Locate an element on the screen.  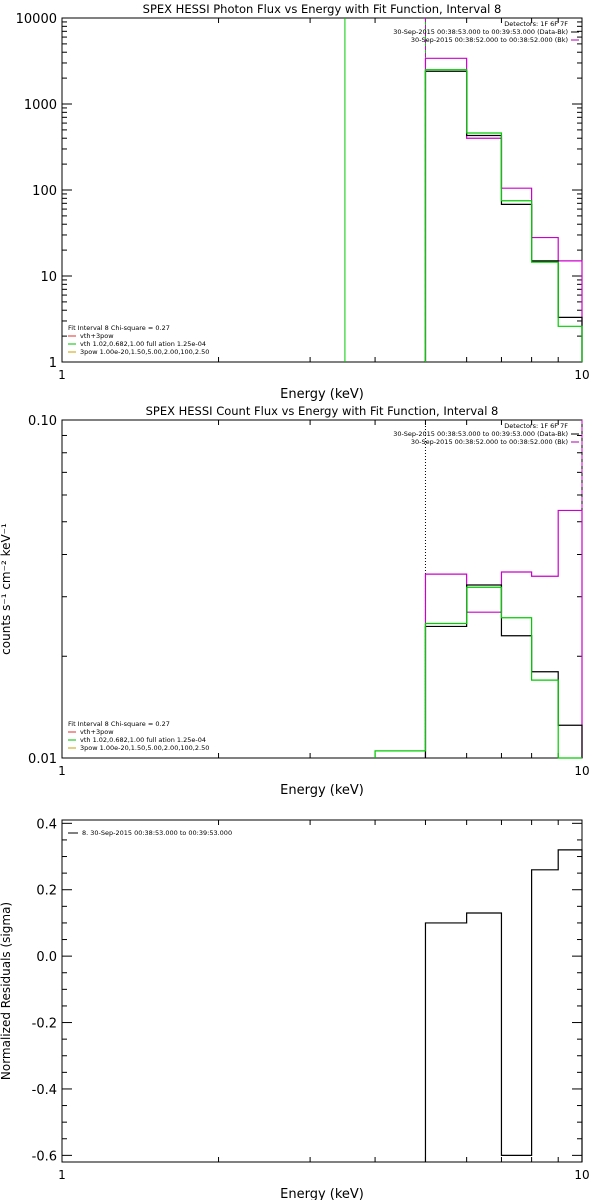
chart2-legend-text: 3pow 1.00e-20,1.50,5.00,2.00,100,2.50 is located at coordinates (144, 748).